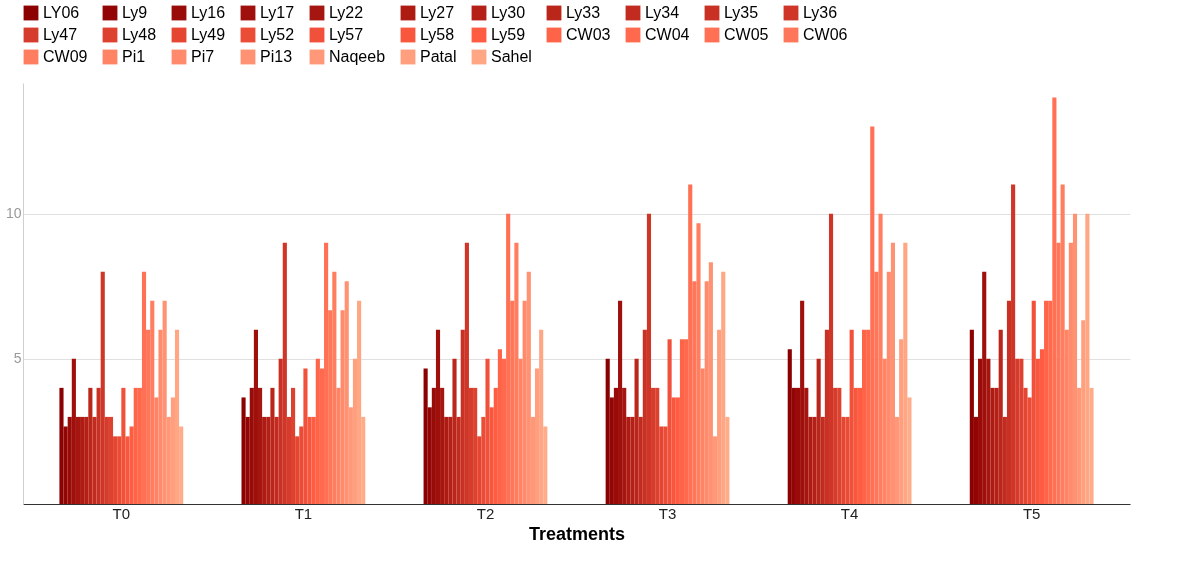 Image resolution: width=1177 pixels, height=563 pixels. What do you see at coordinates (746, 34) in the screenshot?
I see `legend-label: CW05` at bounding box center [746, 34].